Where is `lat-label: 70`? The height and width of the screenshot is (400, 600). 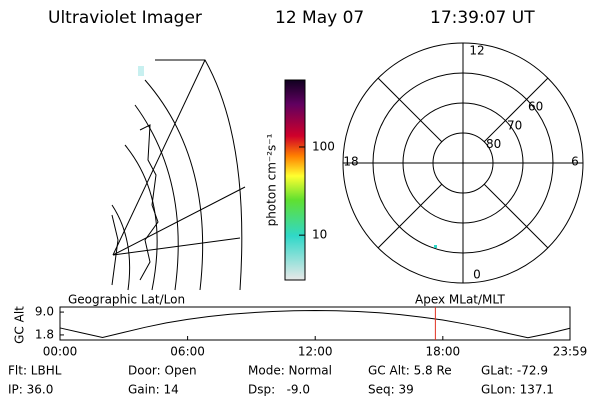
lat-label: 70 is located at coordinates (514, 125).